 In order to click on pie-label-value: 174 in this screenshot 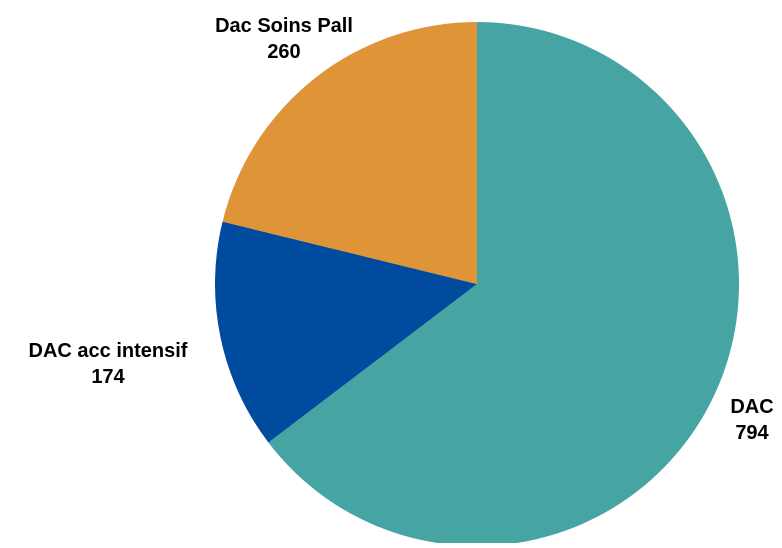, I will do `click(108, 377)`.